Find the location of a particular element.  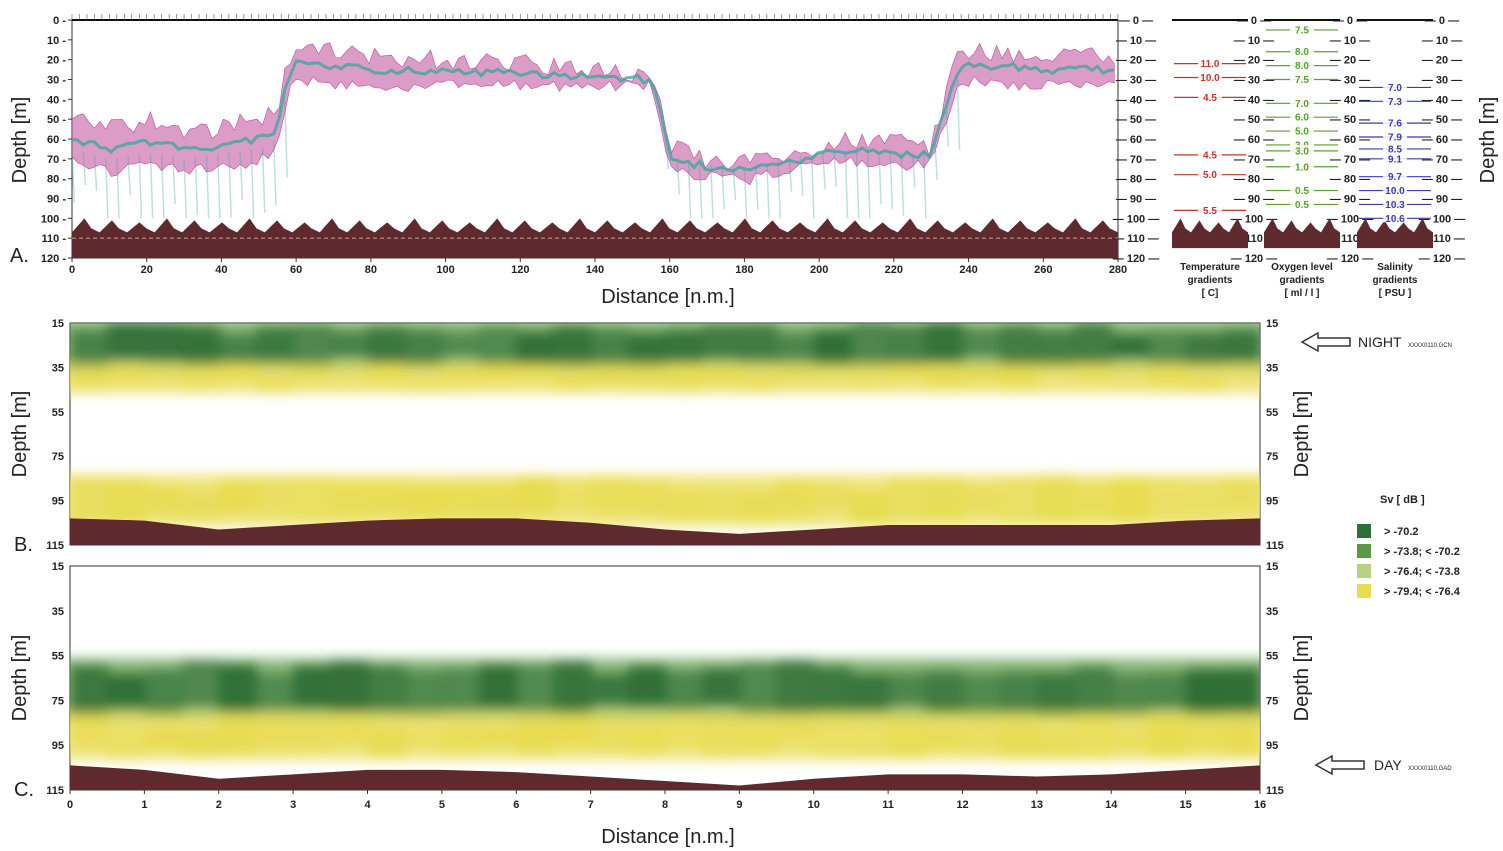

y-tick-label: 55 is located at coordinates (1272, 413).